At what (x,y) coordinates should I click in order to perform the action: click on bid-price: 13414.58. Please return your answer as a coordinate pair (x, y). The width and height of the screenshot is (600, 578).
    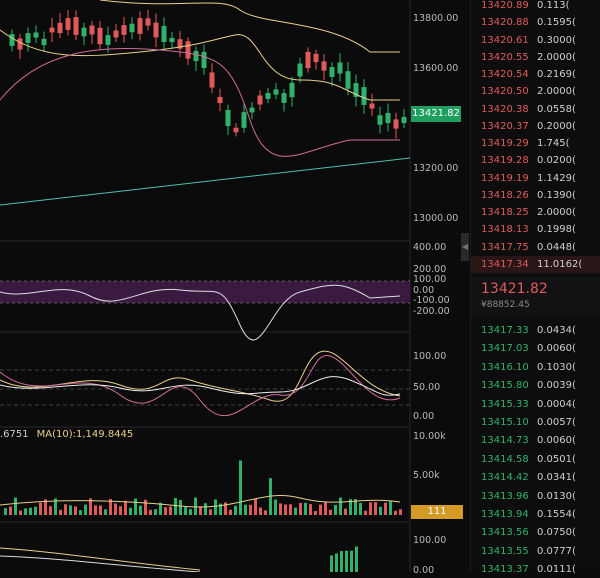
    Looking at the image, I should click on (505, 459).